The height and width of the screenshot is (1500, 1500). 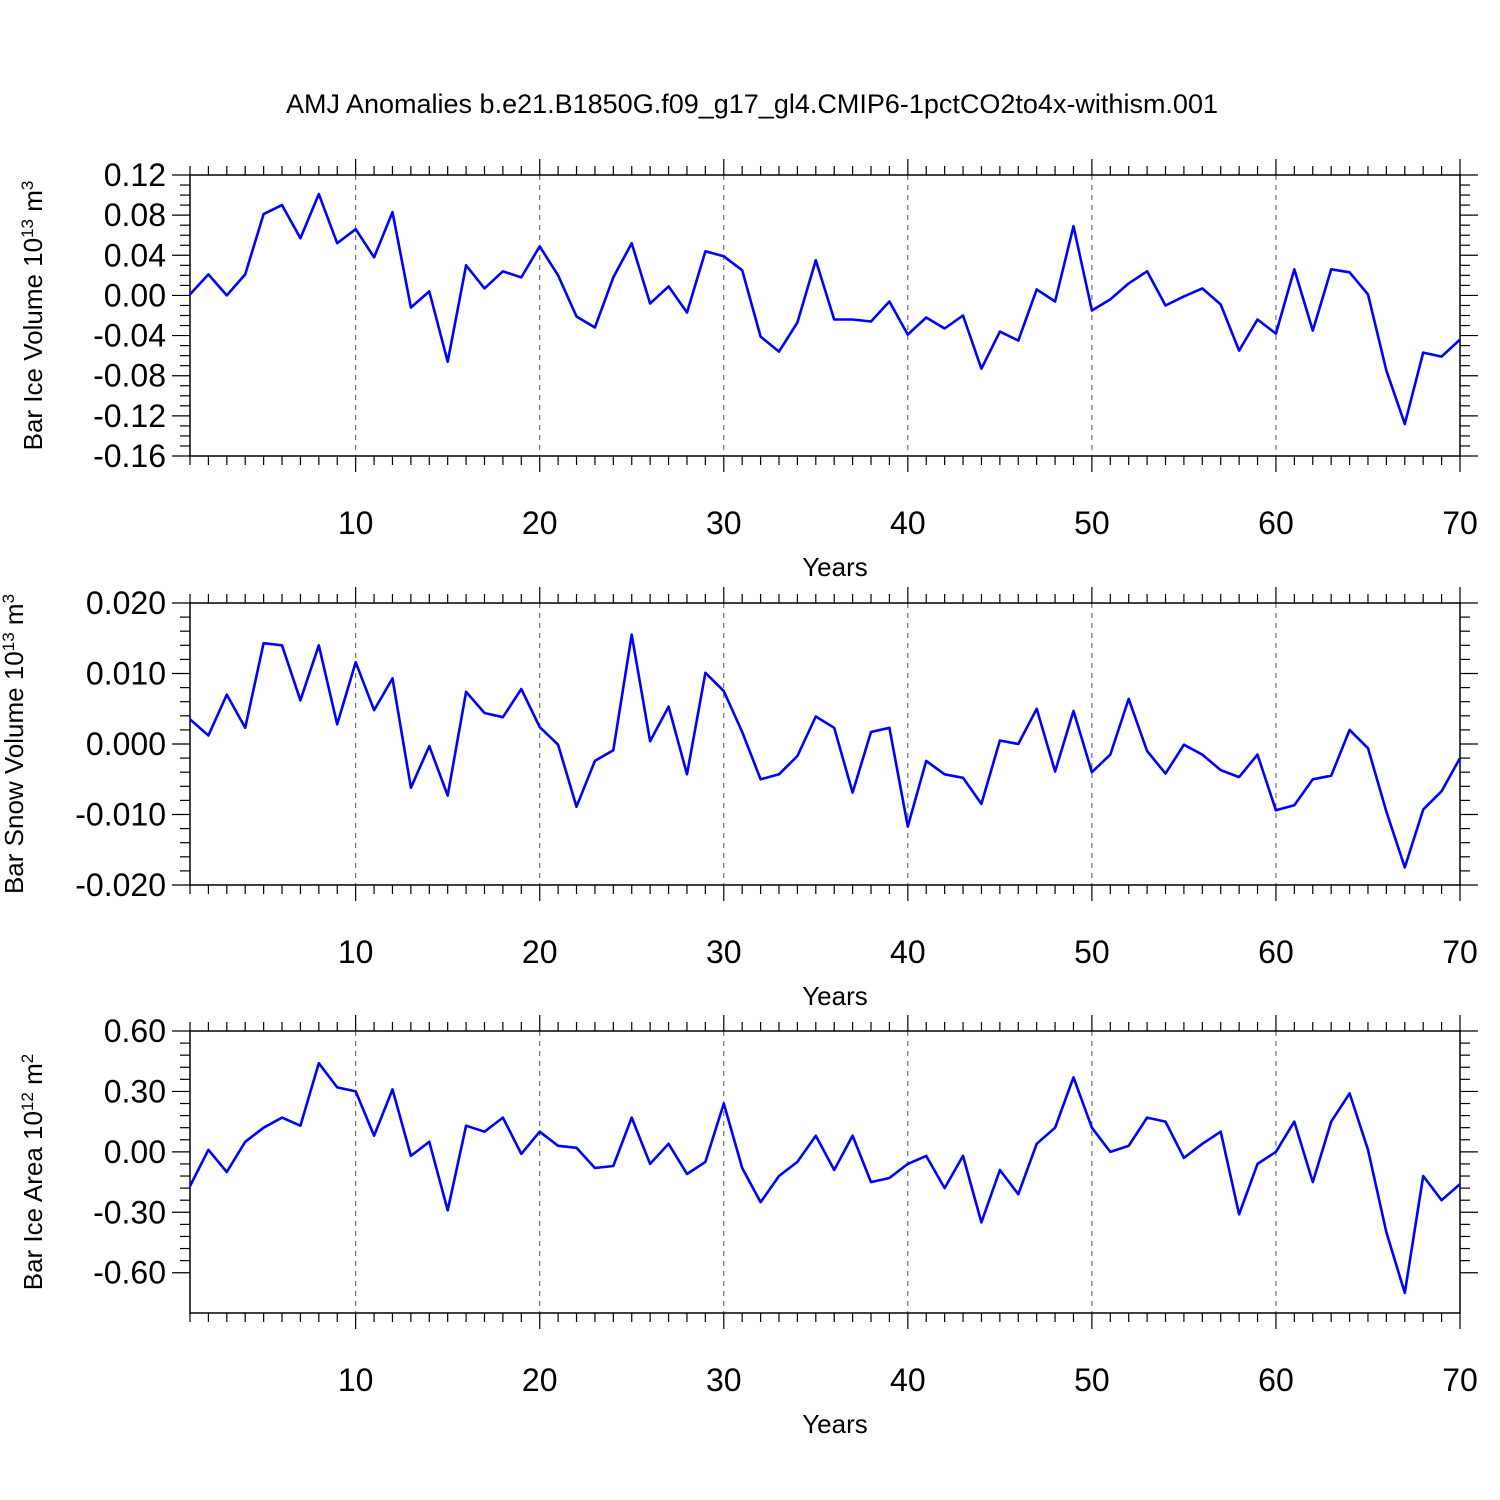 I want to click on y-axis-label: Bar Ice Volume 1013 m3, so click(x=33, y=316).